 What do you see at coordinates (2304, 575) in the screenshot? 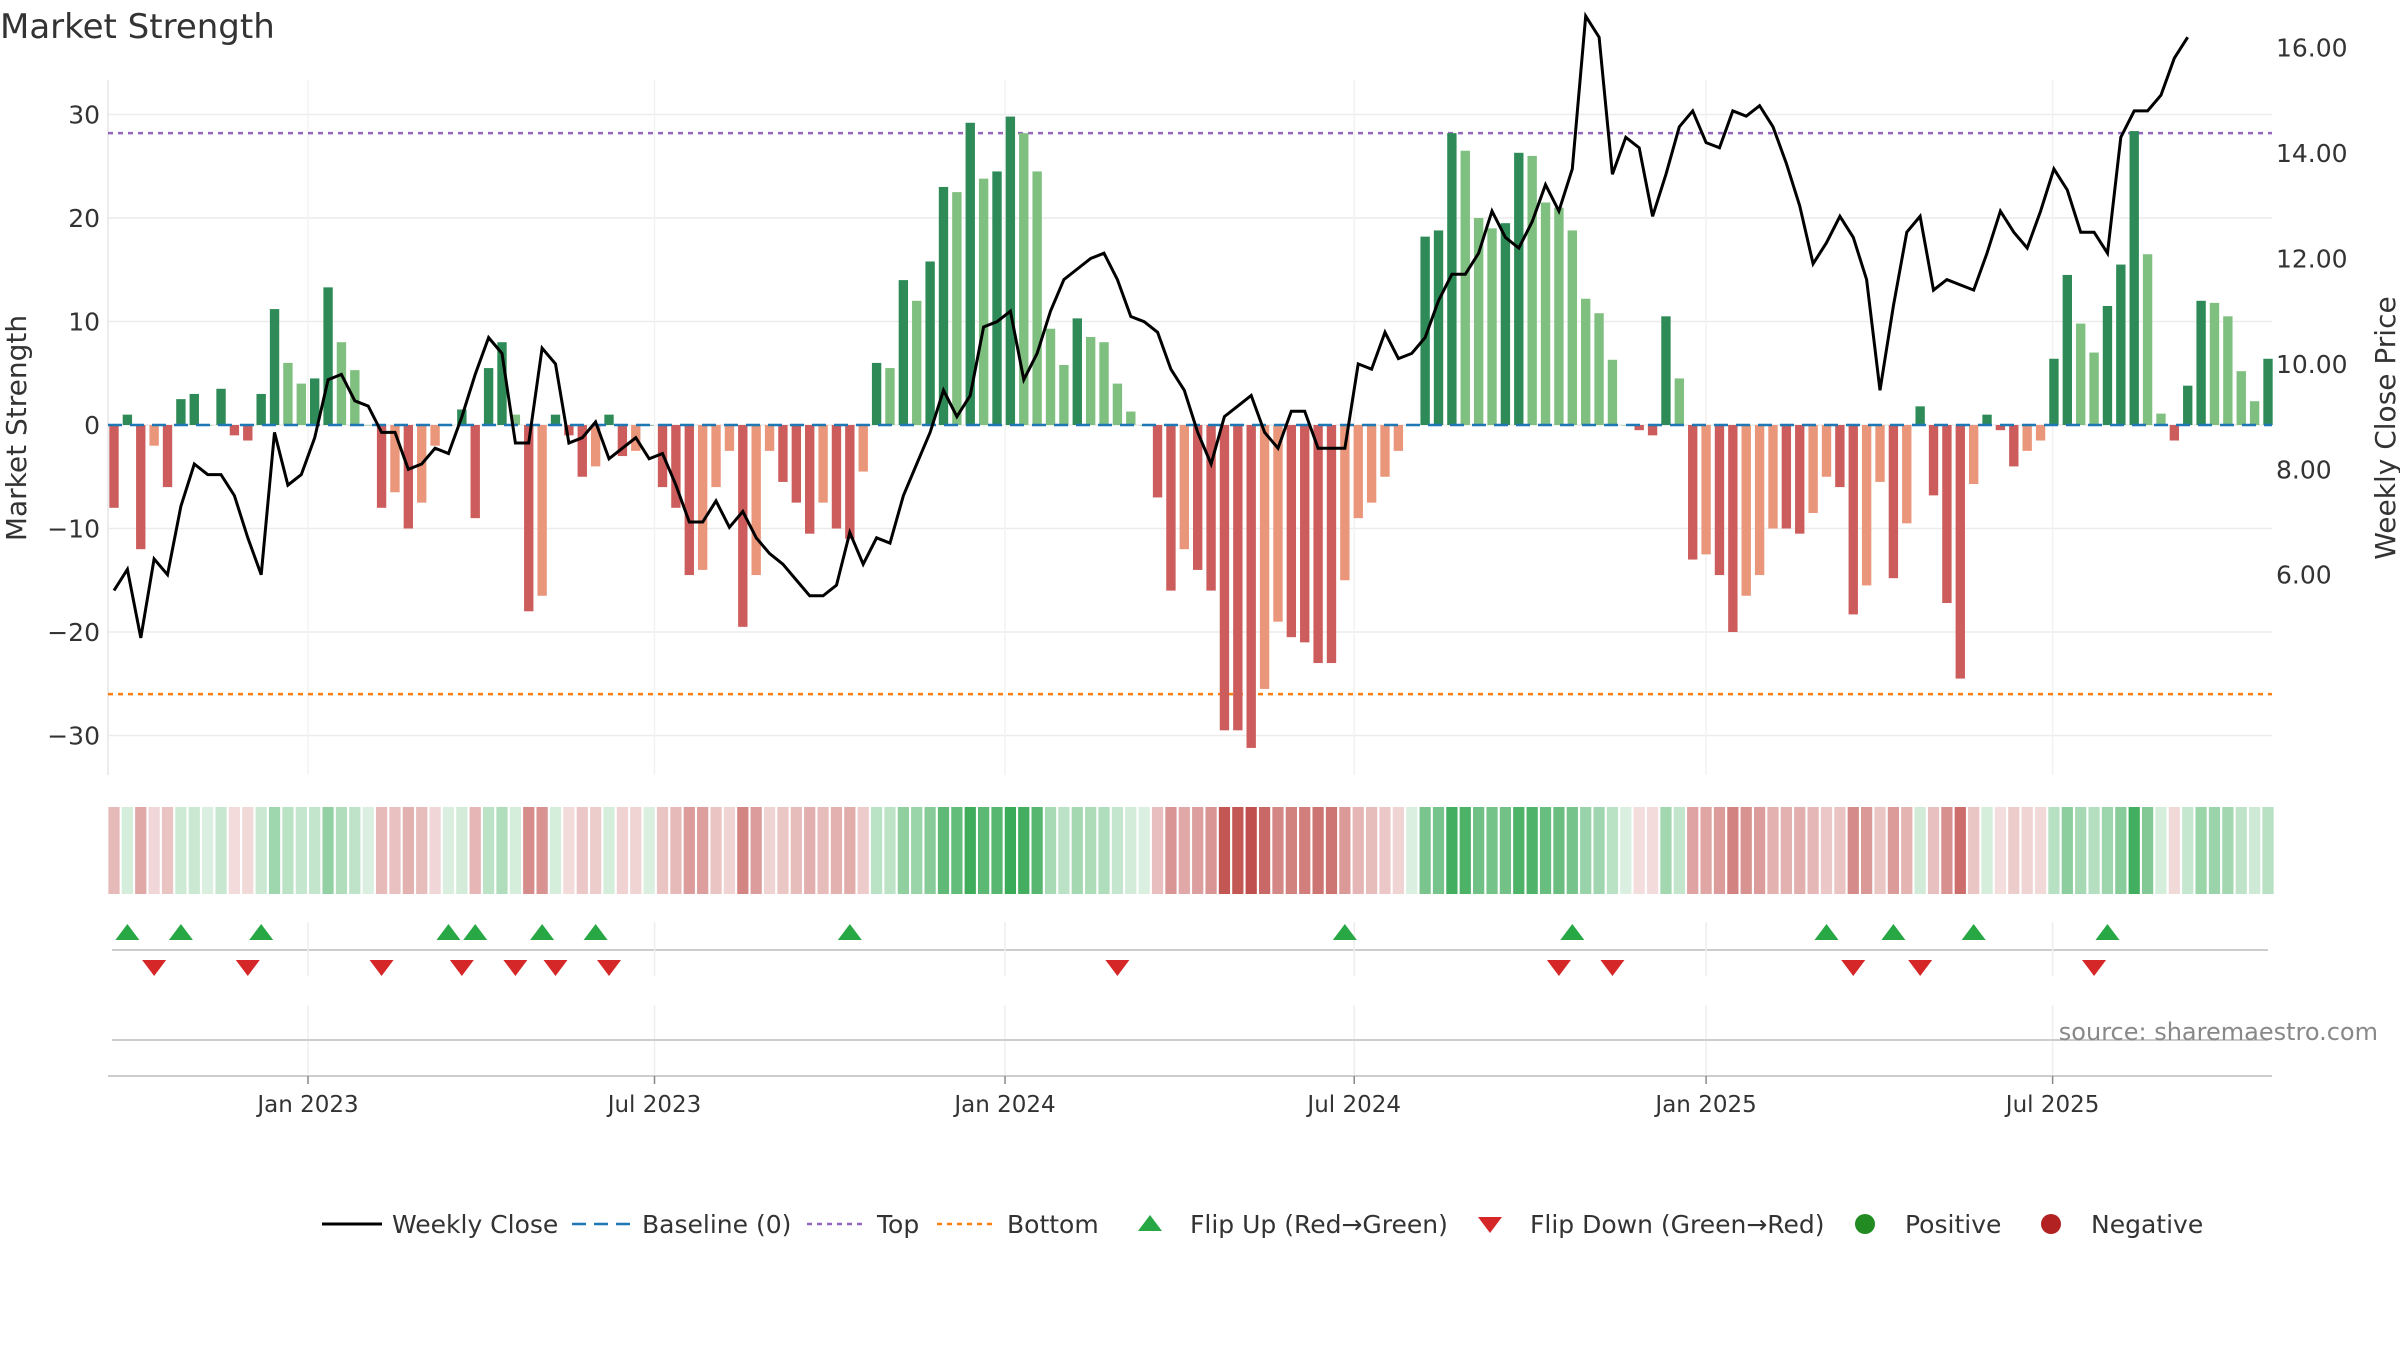
I see `y2-tick-label: 6.00` at bounding box center [2304, 575].